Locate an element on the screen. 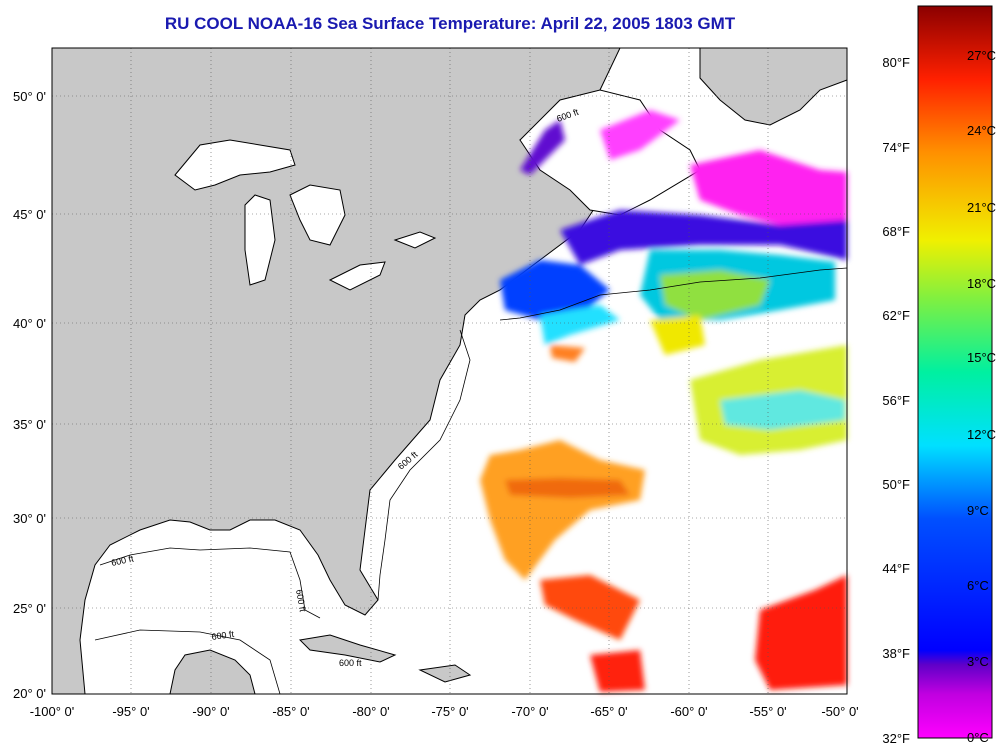 The height and width of the screenshot is (754, 1008). sst-patch-orange-south is located at coordinates (590, 607).